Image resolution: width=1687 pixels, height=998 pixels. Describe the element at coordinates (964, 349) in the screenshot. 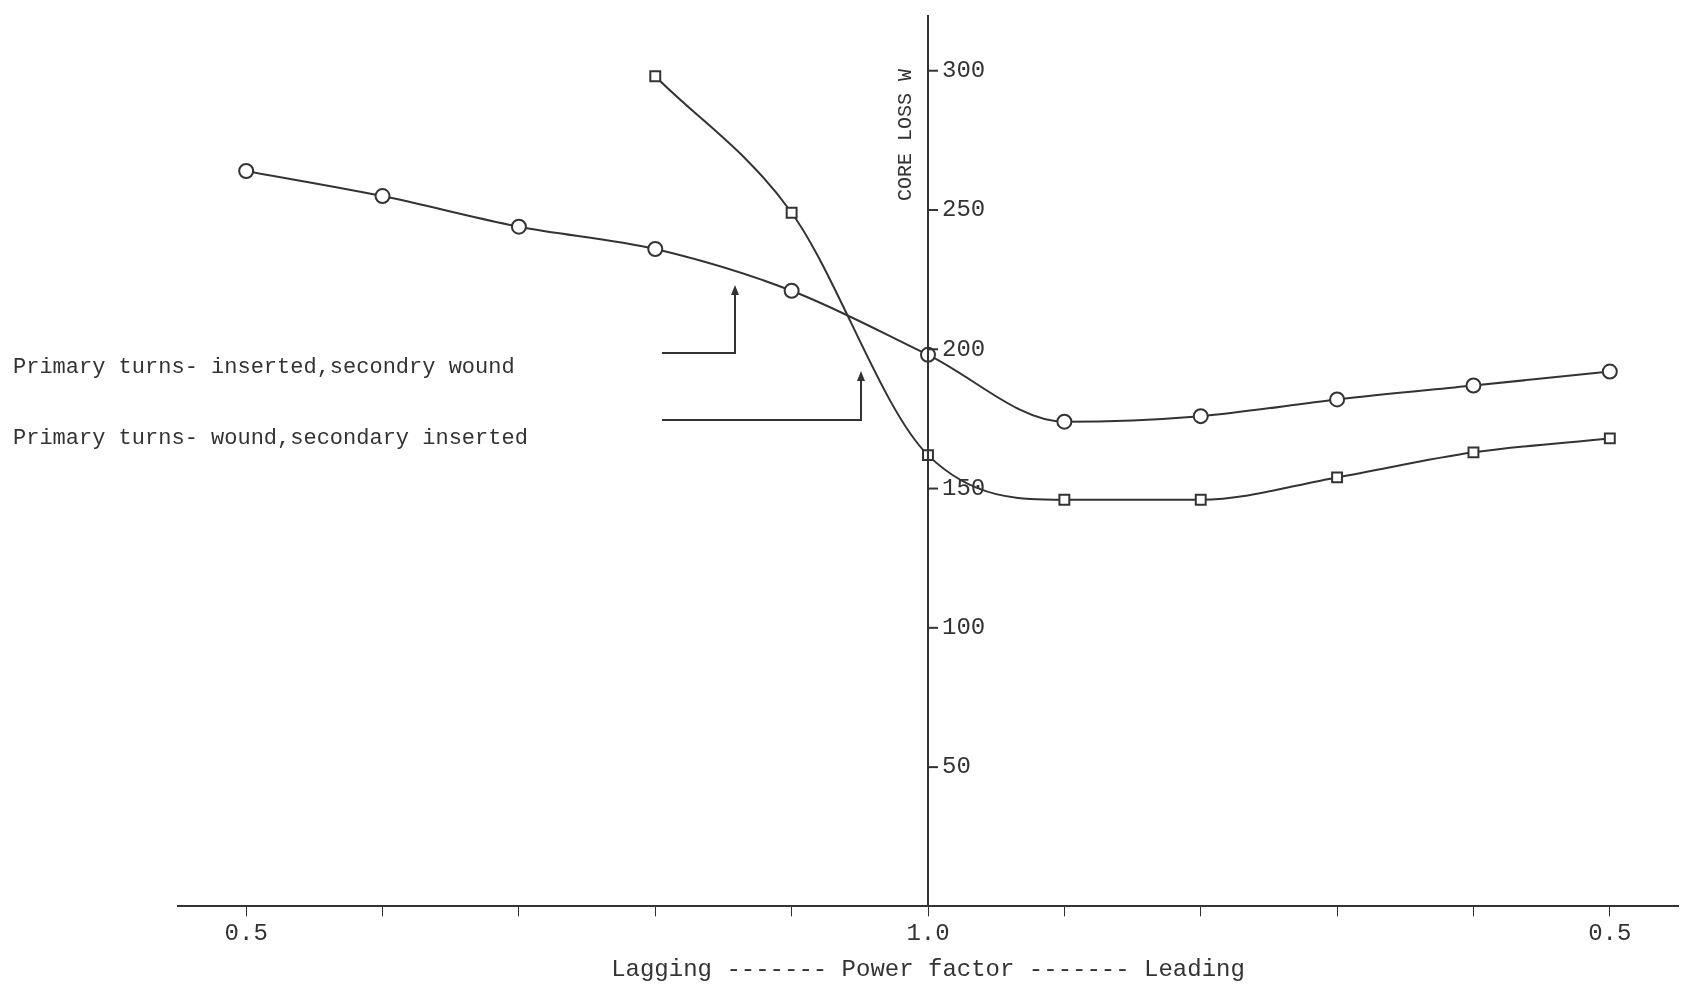

I see `y-tick-label: 200` at that location.